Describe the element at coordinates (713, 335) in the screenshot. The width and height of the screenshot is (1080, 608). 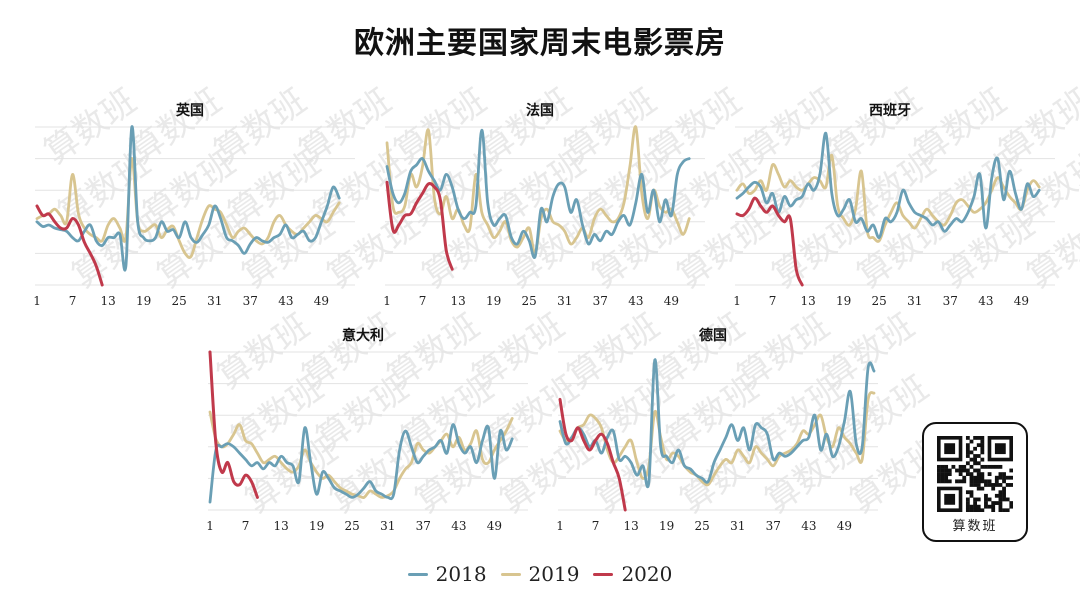
I see `panel-title-germany: 德国` at that location.